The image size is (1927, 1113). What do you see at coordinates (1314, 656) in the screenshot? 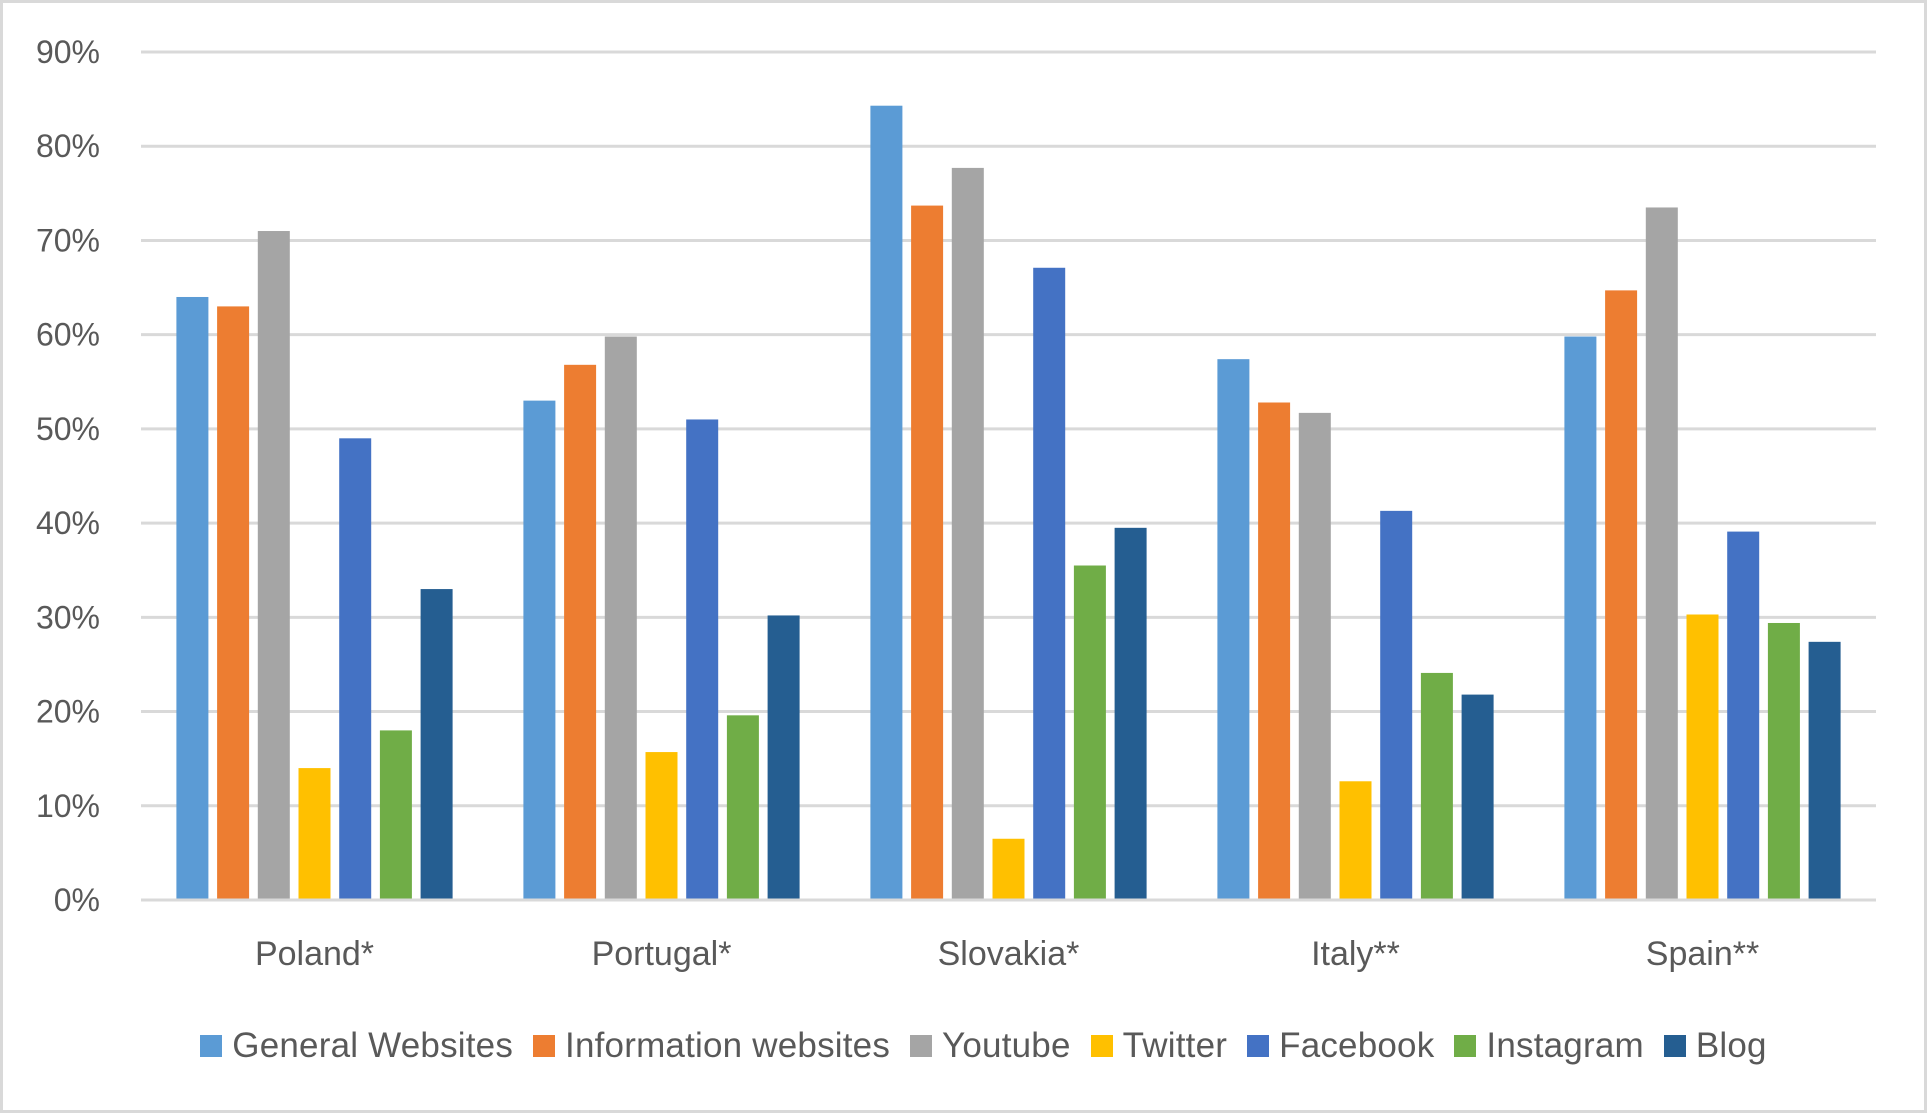
I see `bar-youtube-italy` at bounding box center [1314, 656].